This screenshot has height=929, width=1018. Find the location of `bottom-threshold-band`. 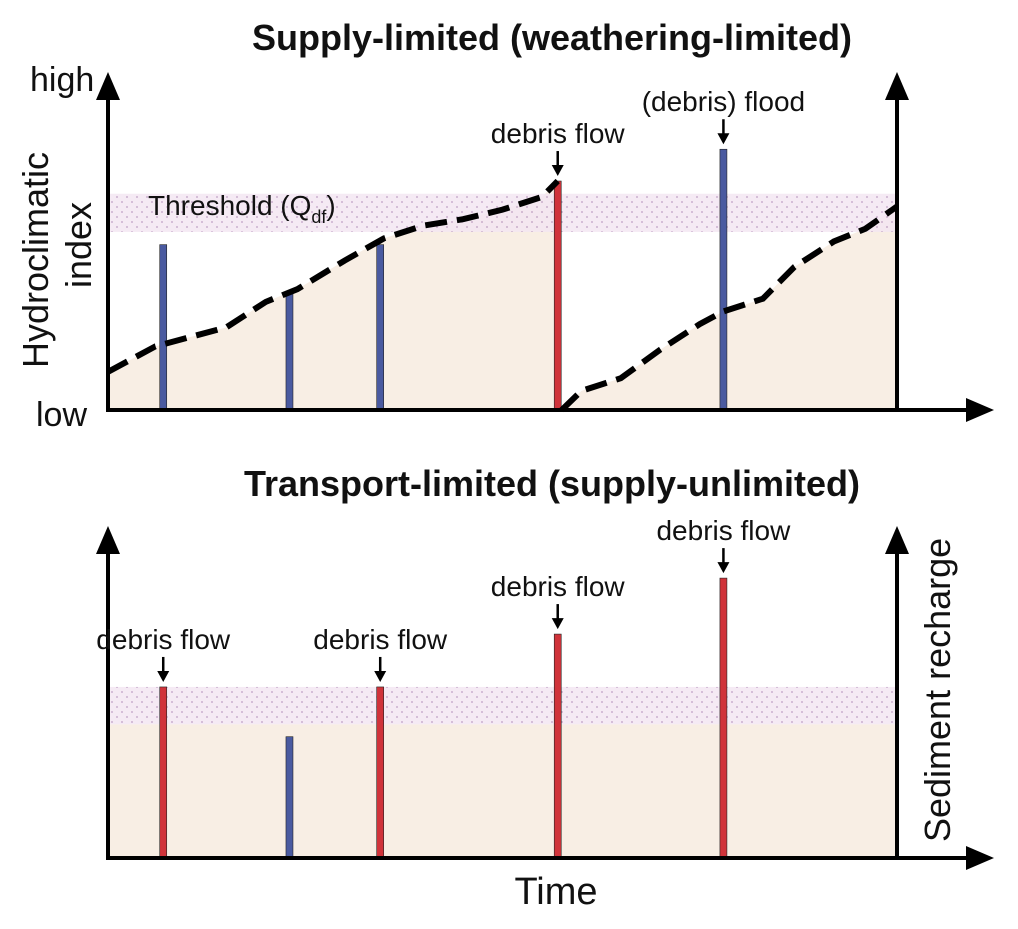

bottom-threshold-band is located at coordinates (502, 705).